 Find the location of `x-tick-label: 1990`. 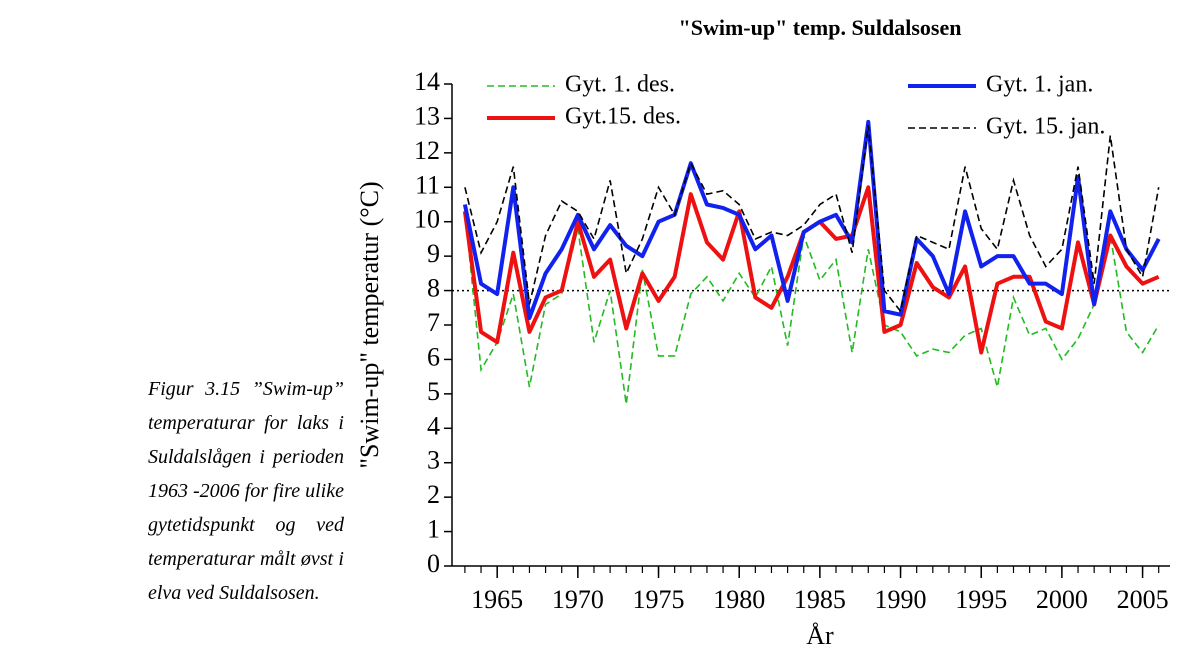

x-tick-label: 1990 is located at coordinates (901, 599).